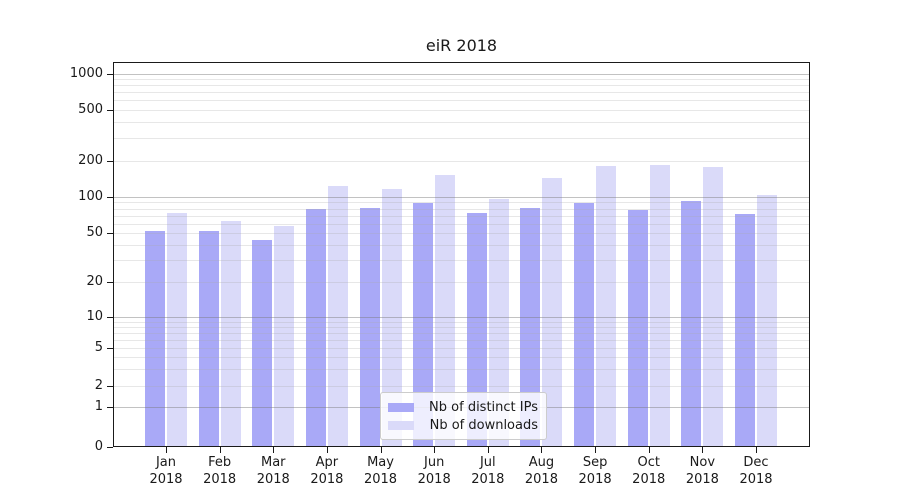  Describe the element at coordinates (483, 425) in the screenshot. I see `legend-label-downloads: Nb of downloads` at that location.